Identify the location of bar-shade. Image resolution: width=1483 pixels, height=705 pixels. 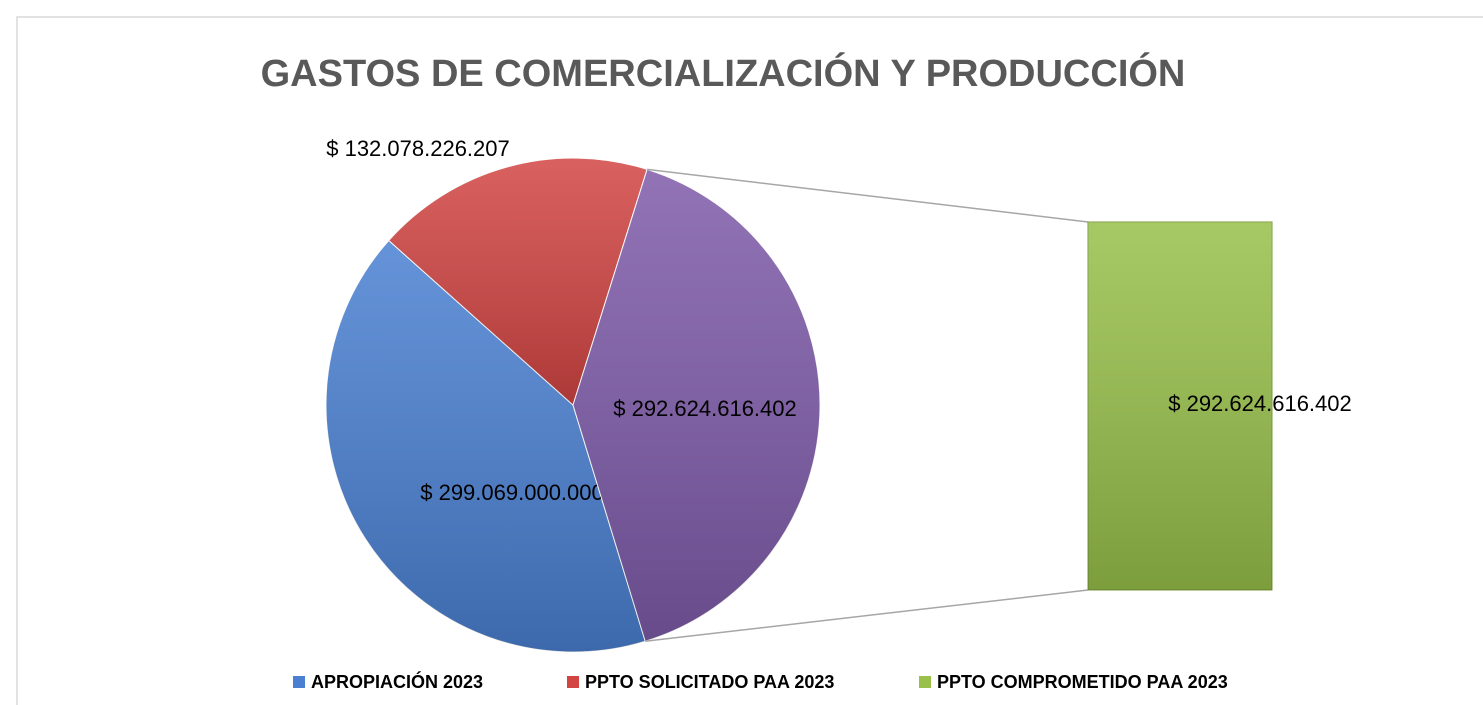
(1180, 406).